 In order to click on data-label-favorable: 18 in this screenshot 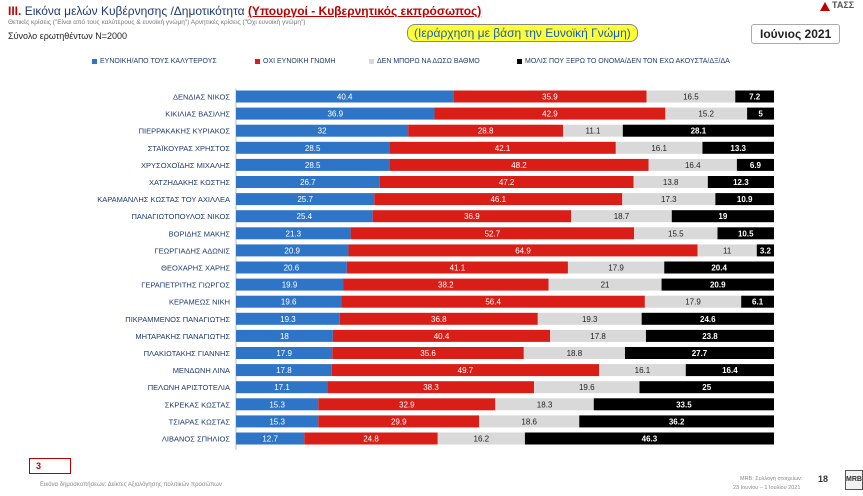, I will do `click(284, 336)`.